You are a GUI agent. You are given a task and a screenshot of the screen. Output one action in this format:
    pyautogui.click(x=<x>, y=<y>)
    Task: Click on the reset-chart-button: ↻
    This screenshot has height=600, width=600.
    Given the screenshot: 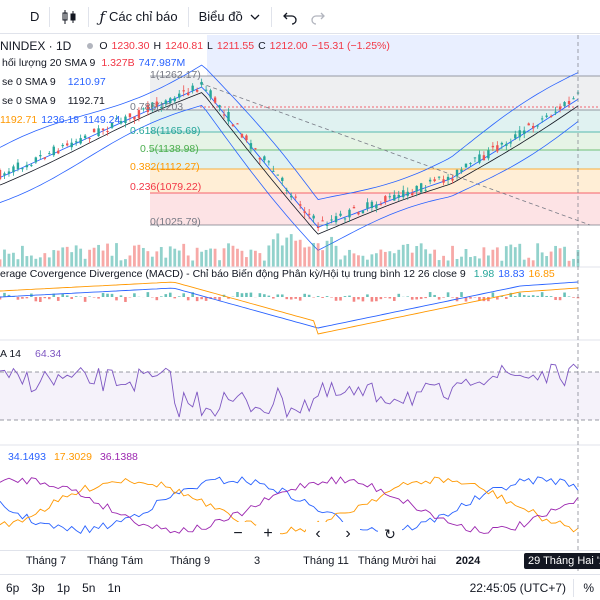 What is the action you would take?
    pyautogui.click(x=390, y=534)
    